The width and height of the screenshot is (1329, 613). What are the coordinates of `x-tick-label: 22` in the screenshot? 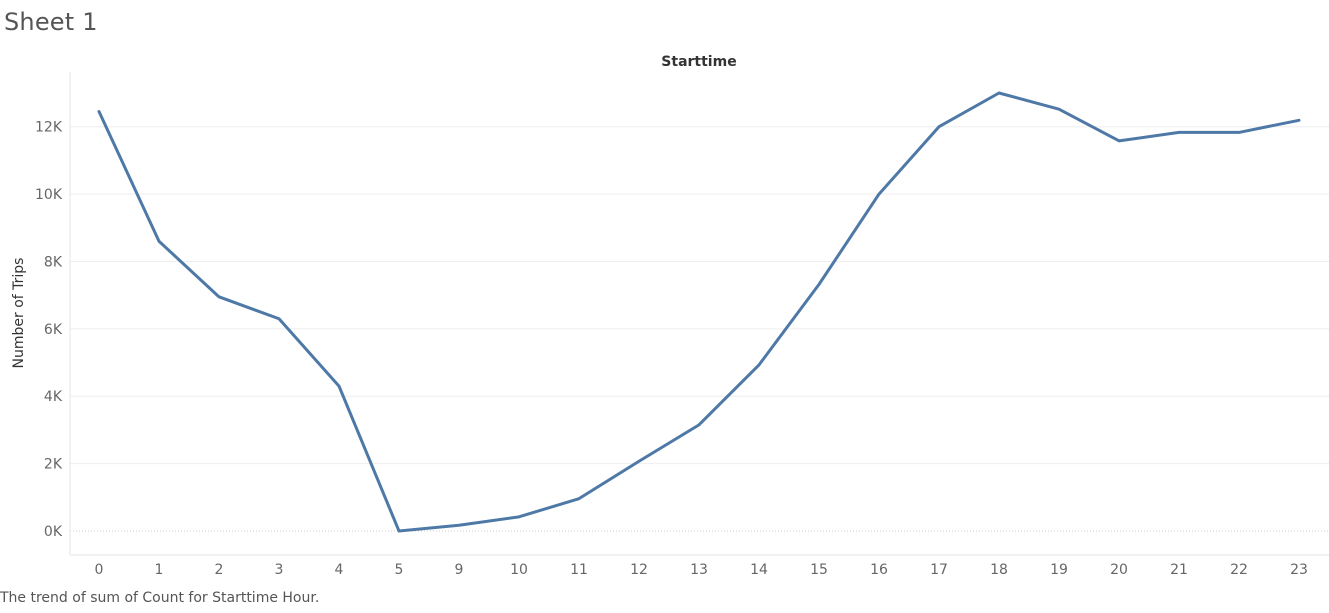 It's located at (1239, 570).